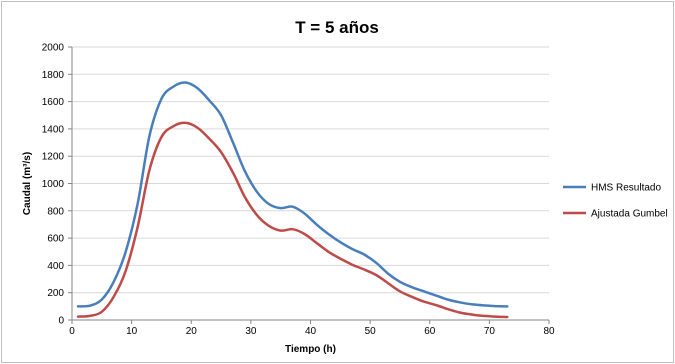  Describe the element at coordinates (251, 331) in the screenshot. I see `x-tick-label: 30` at that location.